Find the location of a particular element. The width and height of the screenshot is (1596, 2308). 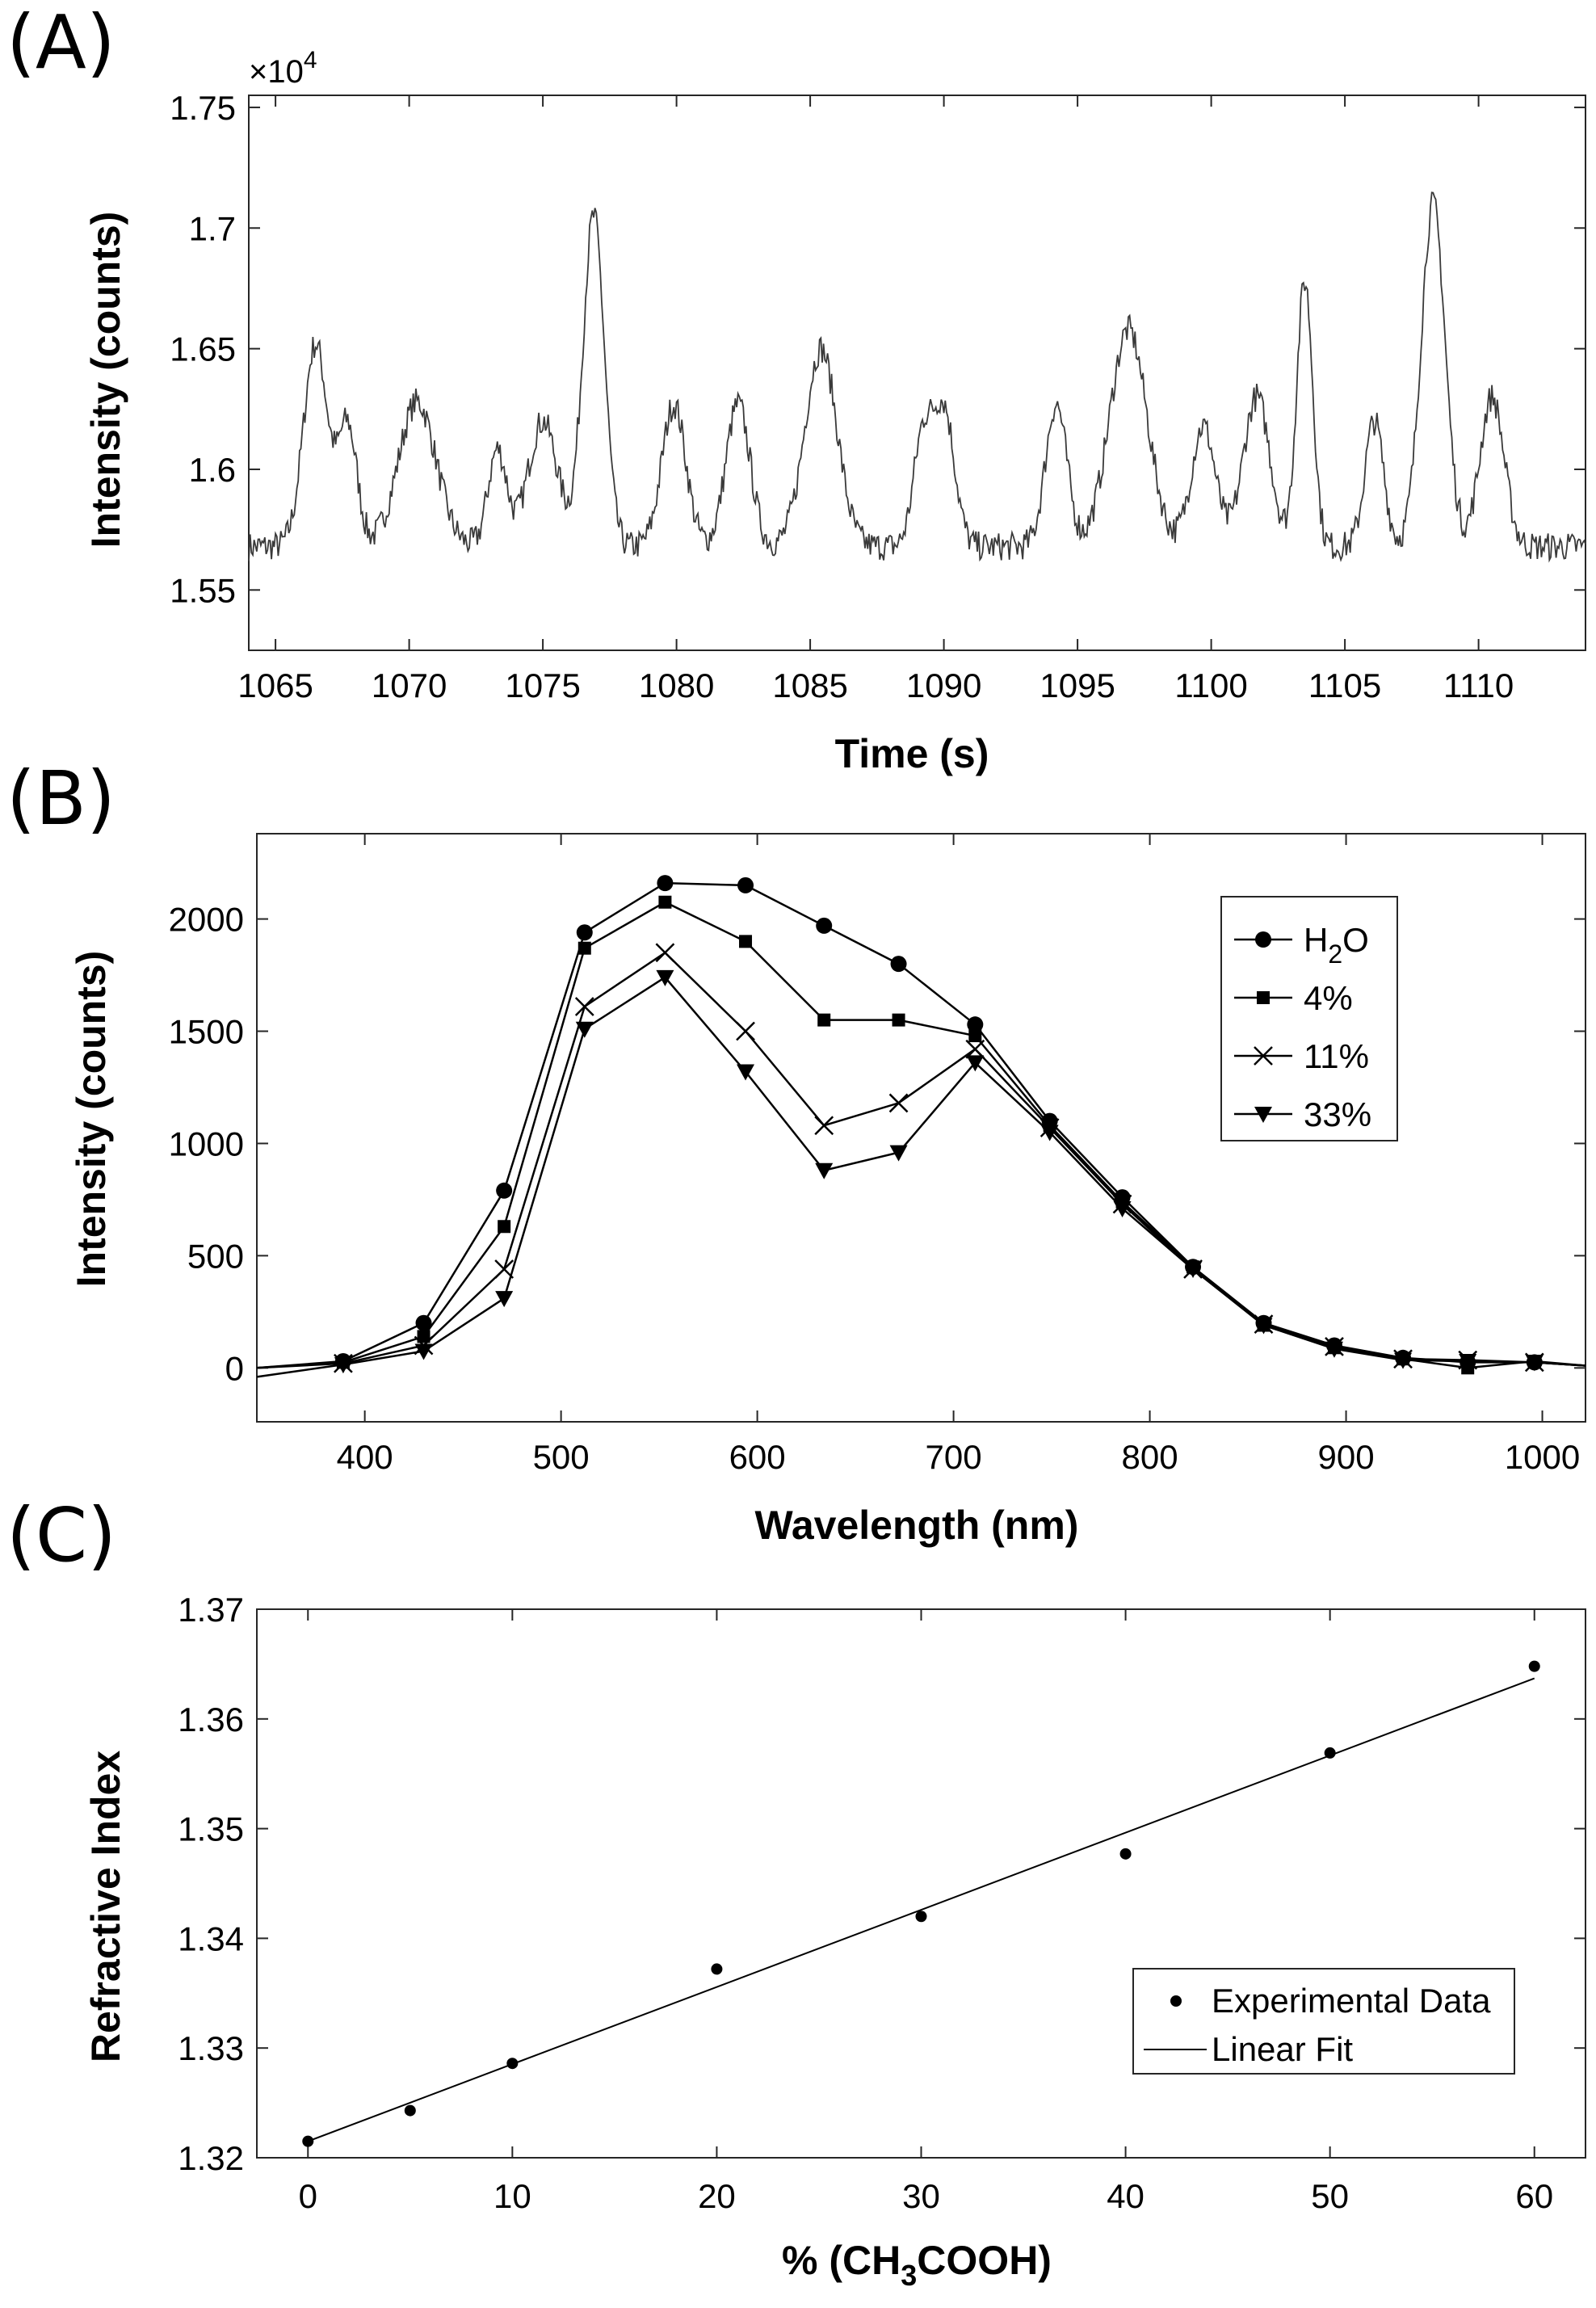

panel-a-y-tick-label: 1.6 is located at coordinates (213, 470).